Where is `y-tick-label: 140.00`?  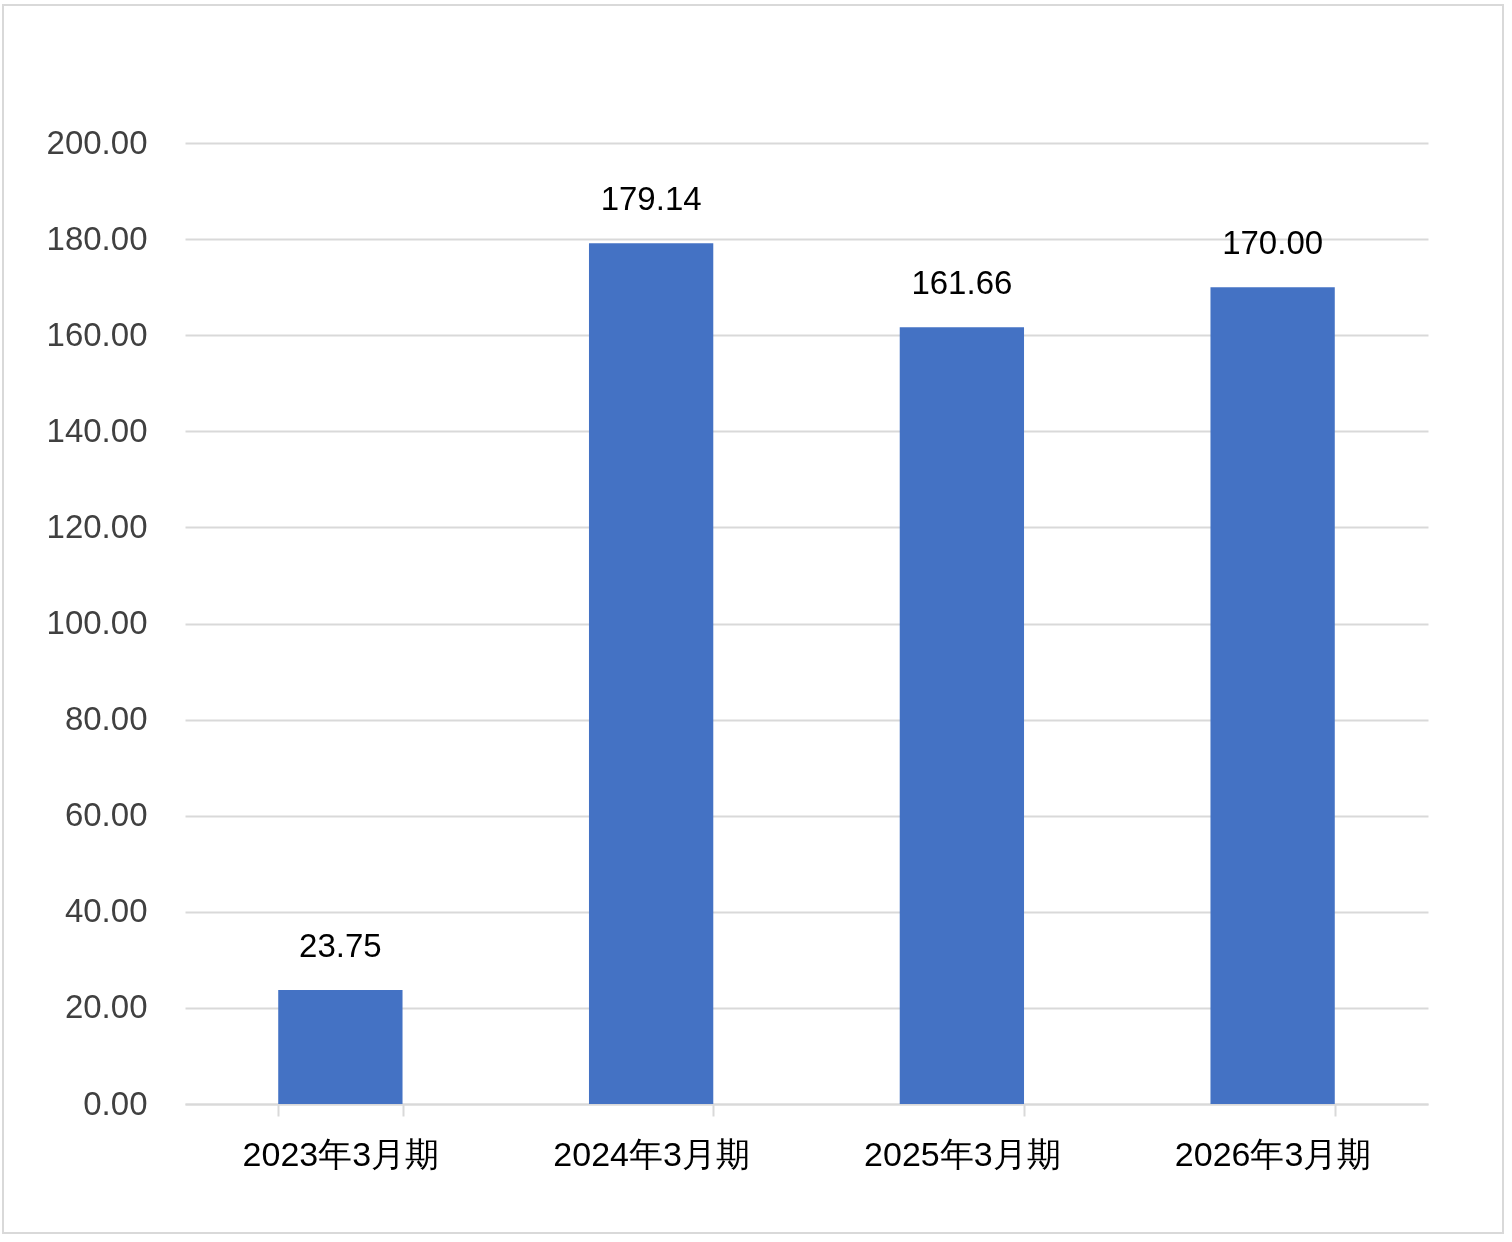
y-tick-label: 140.00 is located at coordinates (97, 430).